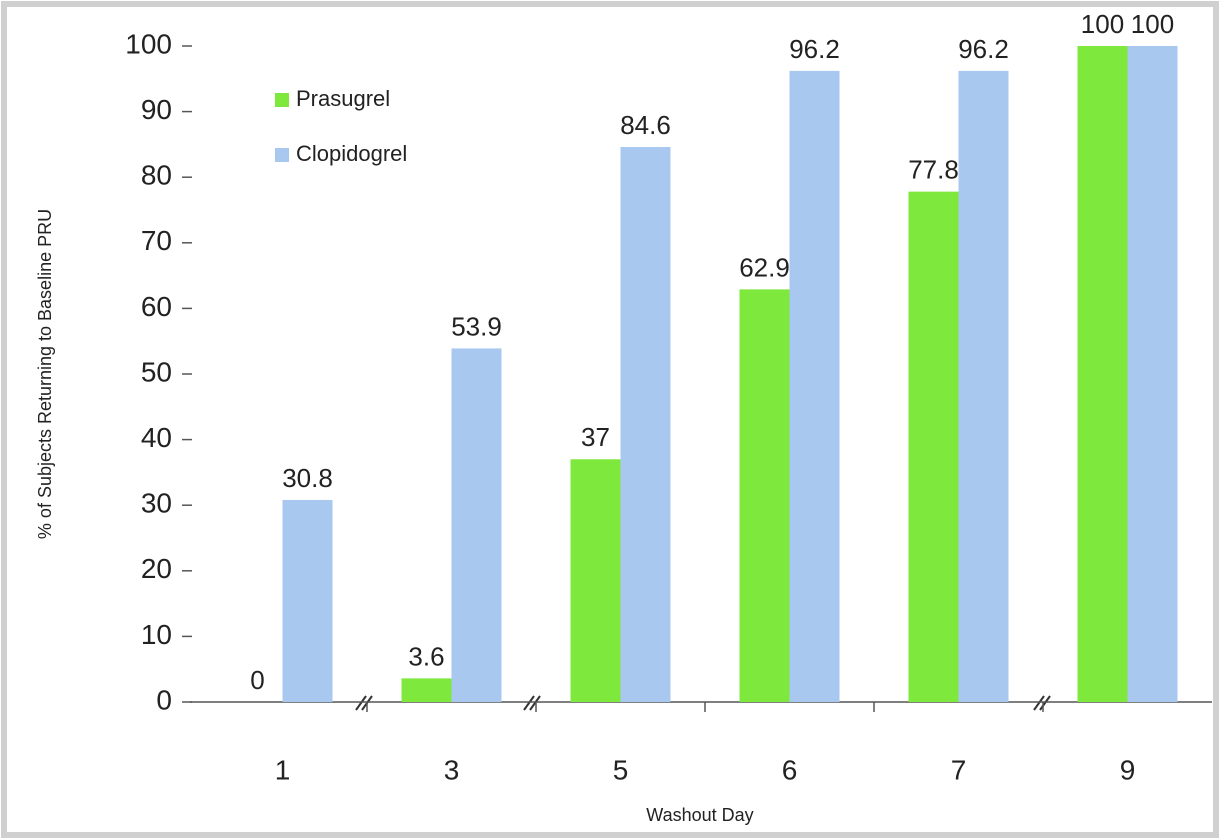  What do you see at coordinates (156, 568) in the screenshot?
I see `y-tick-label: 20` at bounding box center [156, 568].